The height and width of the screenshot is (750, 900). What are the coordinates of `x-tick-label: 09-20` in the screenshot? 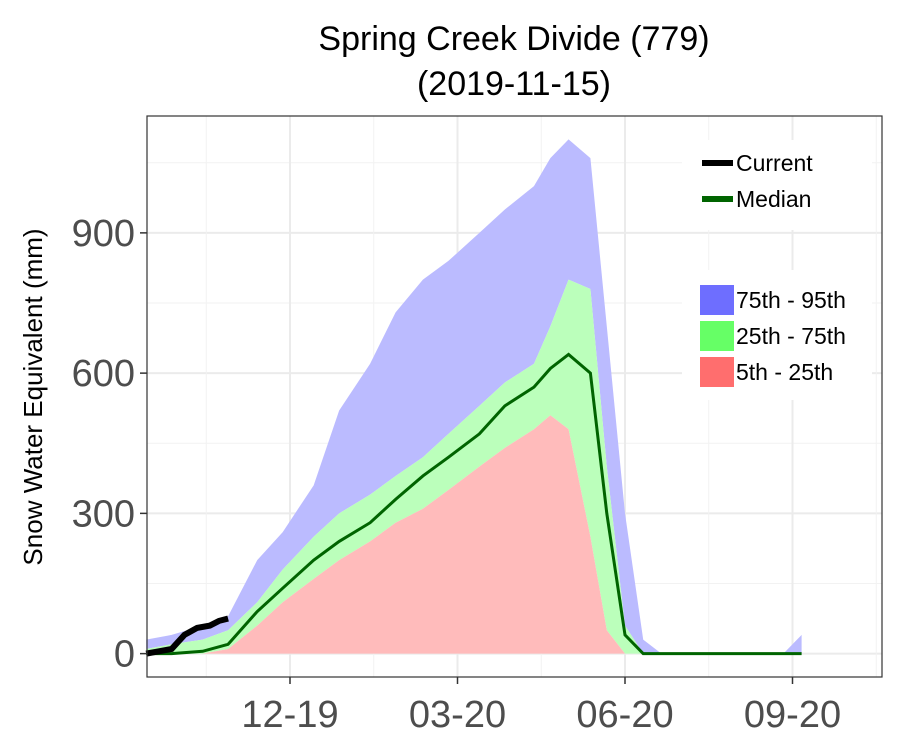 It's located at (792, 715).